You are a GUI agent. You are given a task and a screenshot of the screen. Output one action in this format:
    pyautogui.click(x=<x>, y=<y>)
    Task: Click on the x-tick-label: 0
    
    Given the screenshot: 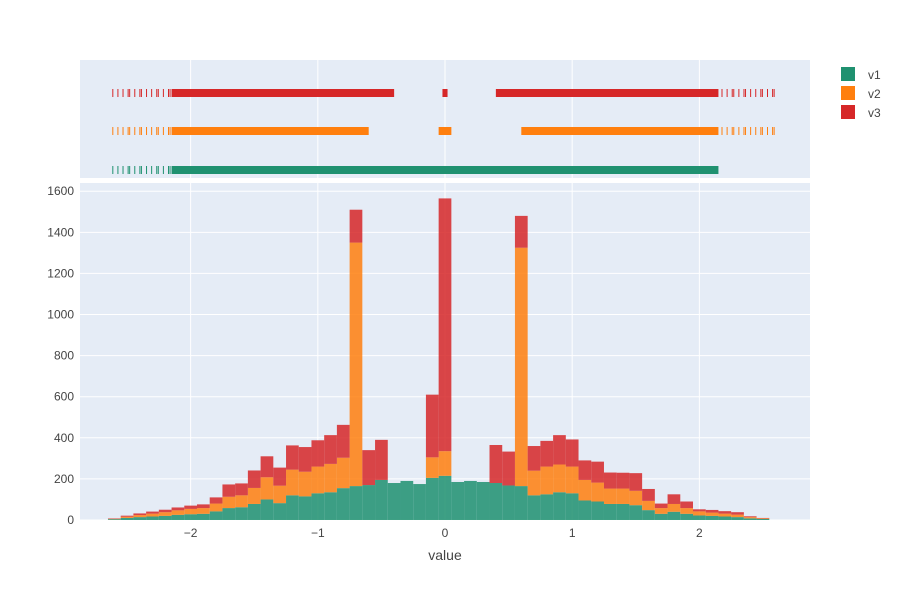 What is the action you would take?
    pyautogui.click(x=445, y=533)
    